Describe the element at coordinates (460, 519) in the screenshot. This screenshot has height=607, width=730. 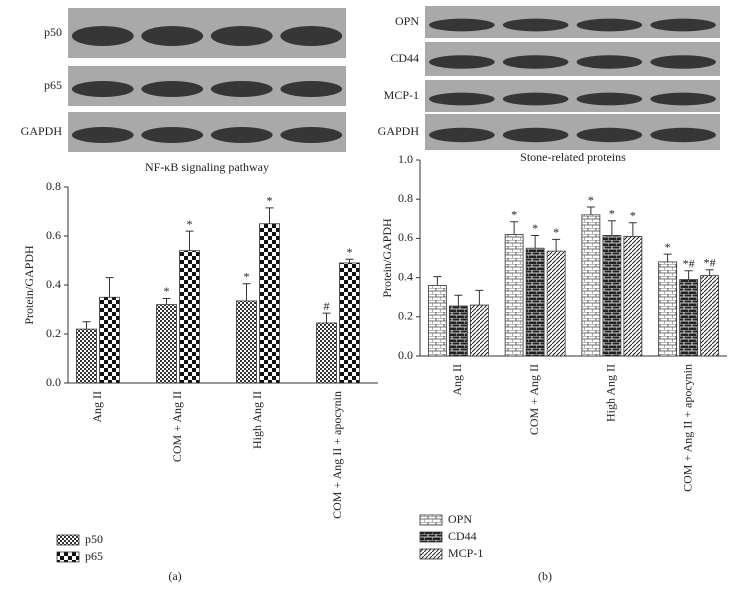
I see `legend-label: OPN` at that location.